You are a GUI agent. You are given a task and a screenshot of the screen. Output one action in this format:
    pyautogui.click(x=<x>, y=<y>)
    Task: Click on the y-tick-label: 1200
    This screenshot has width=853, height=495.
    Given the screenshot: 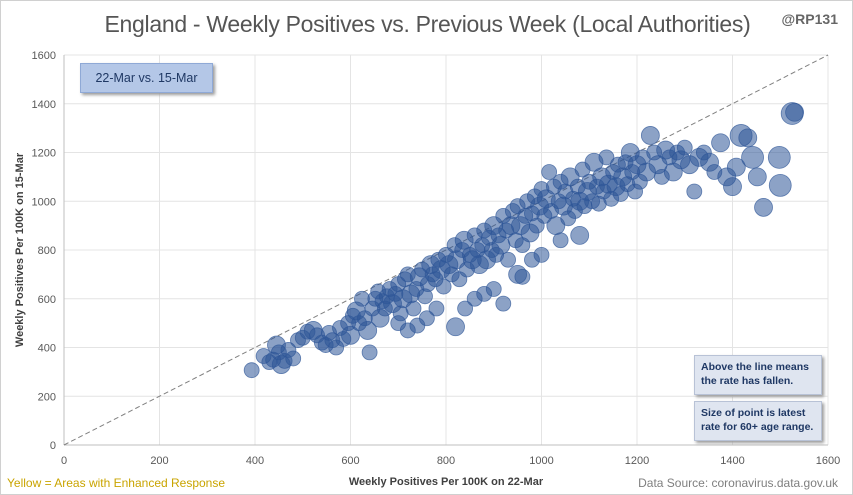 What is the action you would take?
    pyautogui.click(x=44, y=154)
    